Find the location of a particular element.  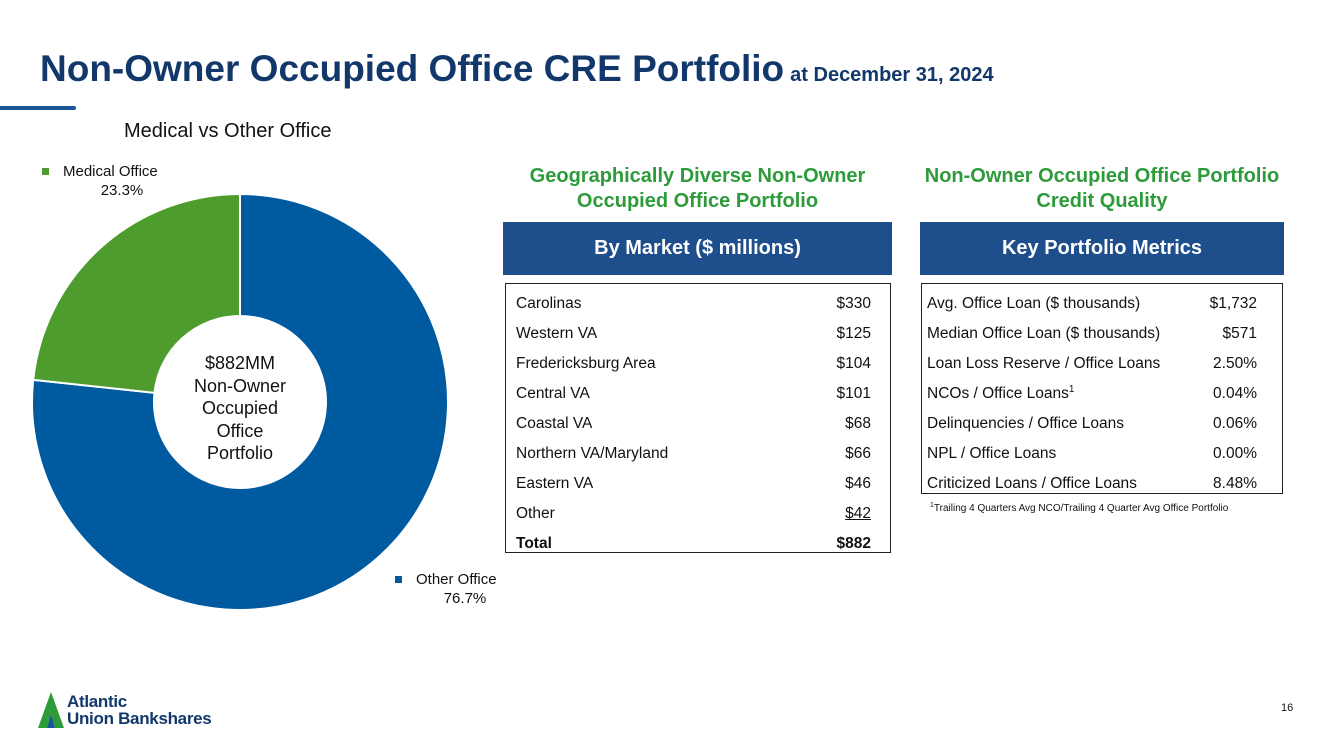

row-value: $46 is located at coordinates (858, 483).